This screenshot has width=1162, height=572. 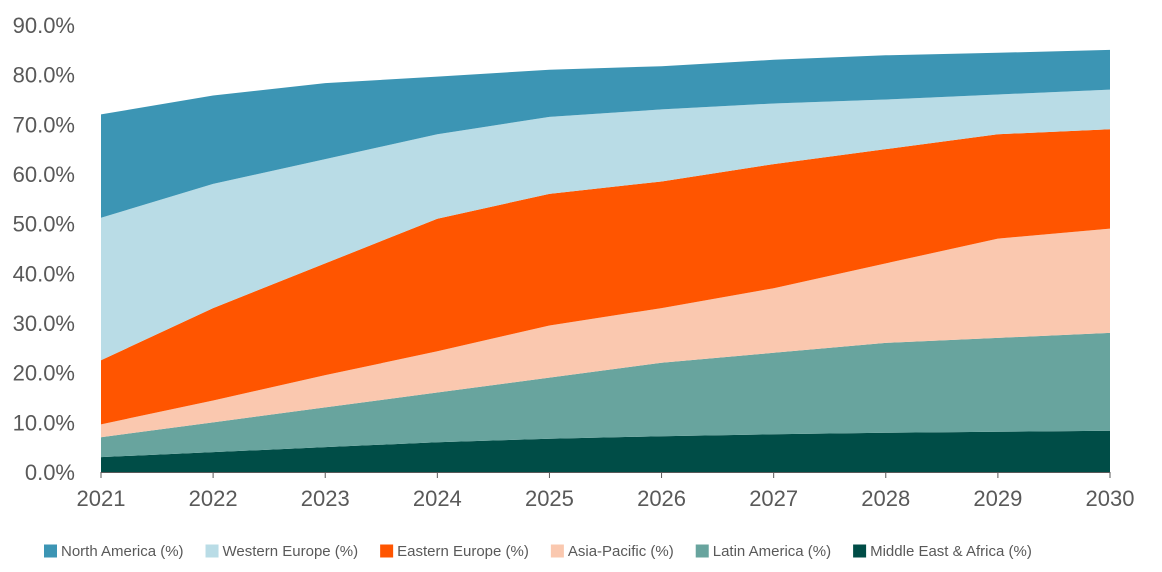 I want to click on x-tick-label: 2021, so click(x=101, y=498).